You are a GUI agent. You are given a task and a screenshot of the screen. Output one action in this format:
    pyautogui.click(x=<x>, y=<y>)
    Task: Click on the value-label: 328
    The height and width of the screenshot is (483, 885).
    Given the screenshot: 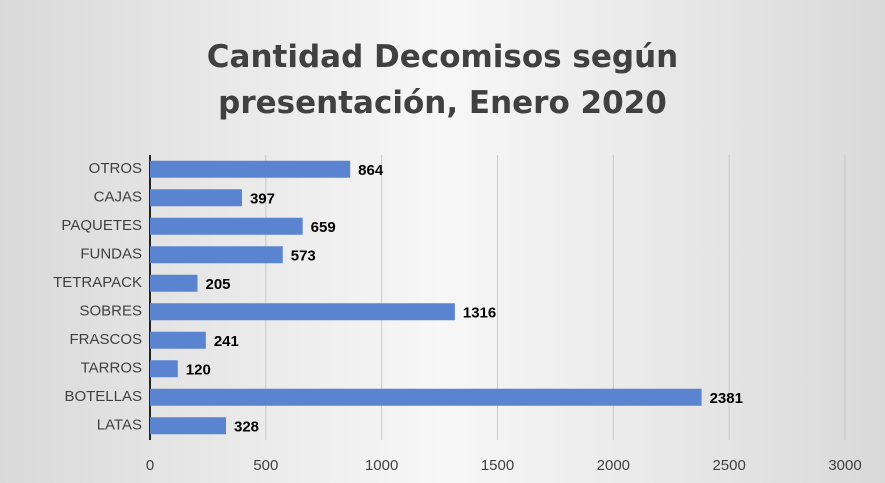 What is the action you would take?
    pyautogui.click(x=246, y=427)
    